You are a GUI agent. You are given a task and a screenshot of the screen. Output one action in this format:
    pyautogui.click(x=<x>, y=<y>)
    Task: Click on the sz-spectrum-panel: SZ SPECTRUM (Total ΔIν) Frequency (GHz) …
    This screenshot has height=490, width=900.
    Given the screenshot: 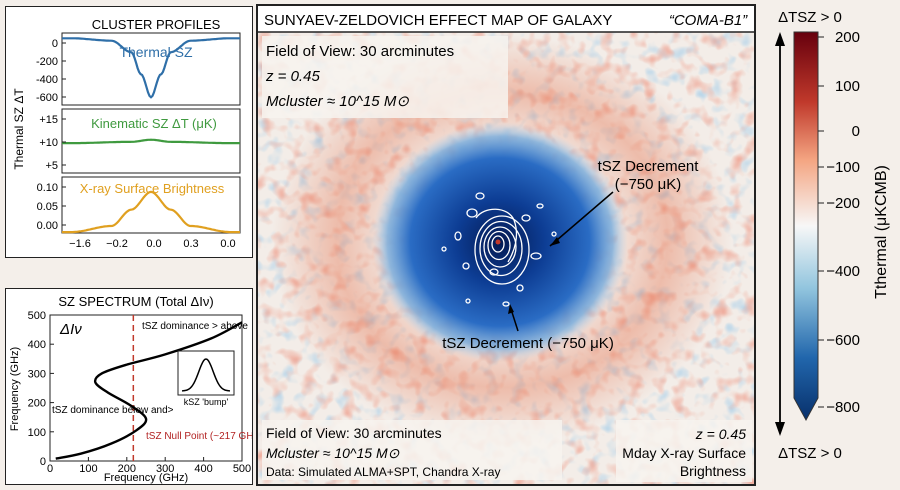 What is the action you would take?
    pyautogui.click(x=129, y=386)
    